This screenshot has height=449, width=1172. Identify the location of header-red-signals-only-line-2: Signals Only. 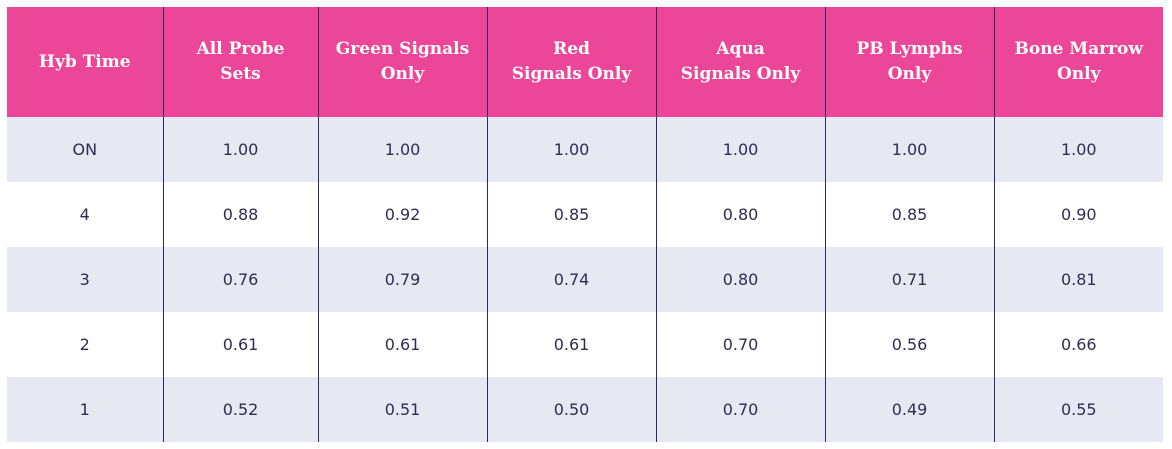
(571, 74).